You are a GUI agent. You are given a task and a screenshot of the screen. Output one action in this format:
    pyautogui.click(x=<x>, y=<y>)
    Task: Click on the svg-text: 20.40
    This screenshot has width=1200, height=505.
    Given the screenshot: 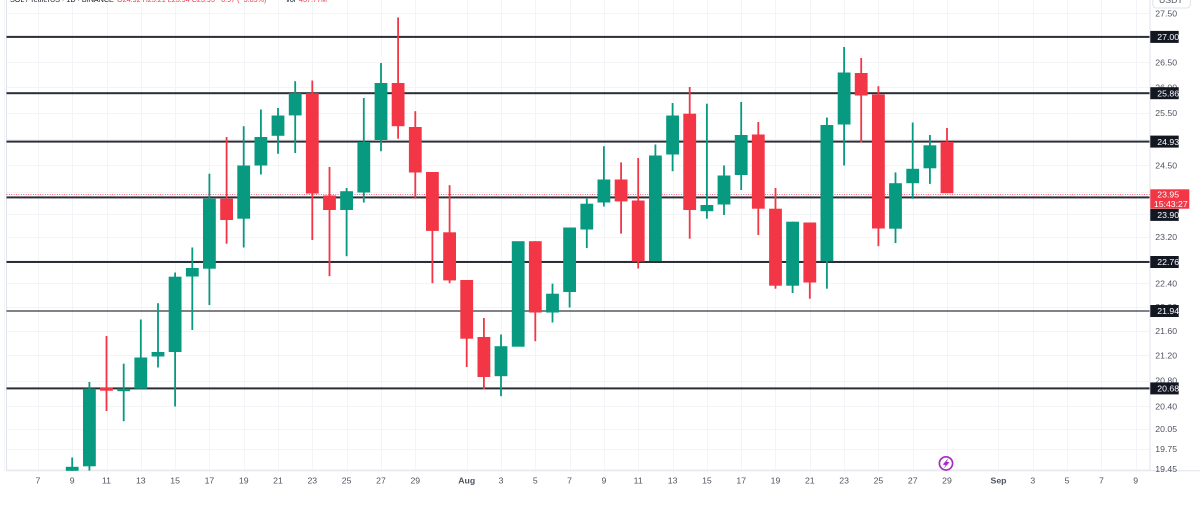 What is the action you would take?
    pyautogui.click(x=1166, y=406)
    